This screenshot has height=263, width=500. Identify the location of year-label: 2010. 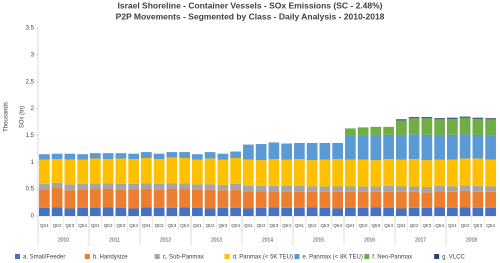
(63, 240).